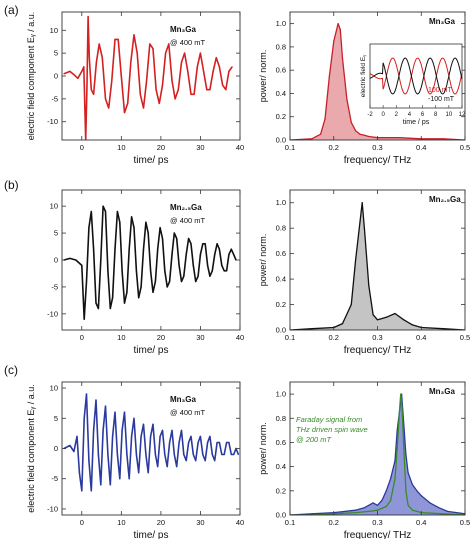 The width and height of the screenshot is (474, 539). I want to click on inset-x-tick-label: 6, so click(423, 115).